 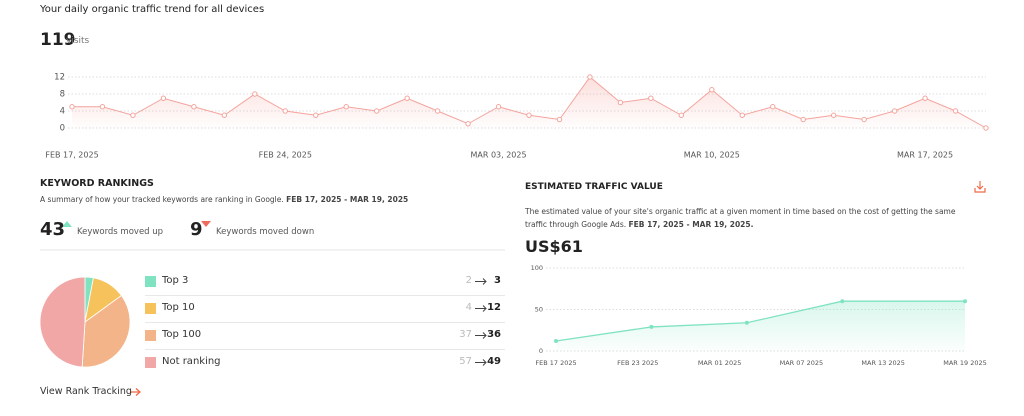 What do you see at coordinates (465, 361) in the screenshot?
I see `previous-count: 57` at bounding box center [465, 361].